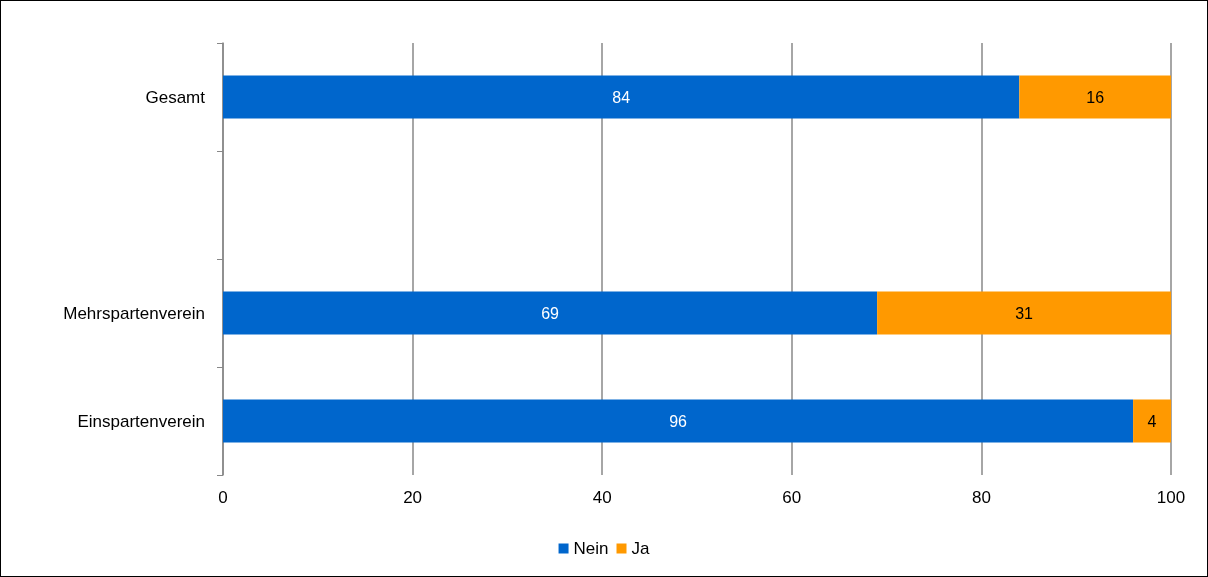 The height and width of the screenshot is (577, 1208). What do you see at coordinates (413, 497) in the screenshot?
I see `x-tick-label: 20` at bounding box center [413, 497].